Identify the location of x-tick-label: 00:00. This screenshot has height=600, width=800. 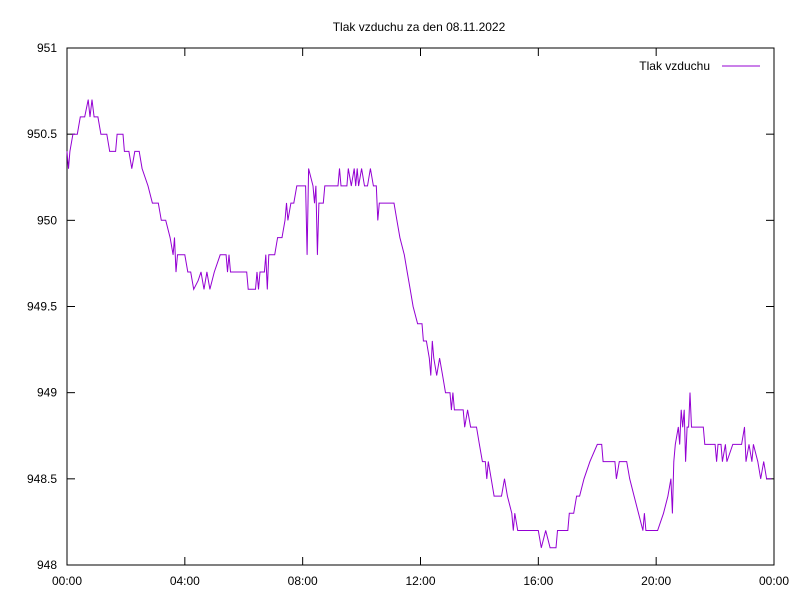
(67, 581).